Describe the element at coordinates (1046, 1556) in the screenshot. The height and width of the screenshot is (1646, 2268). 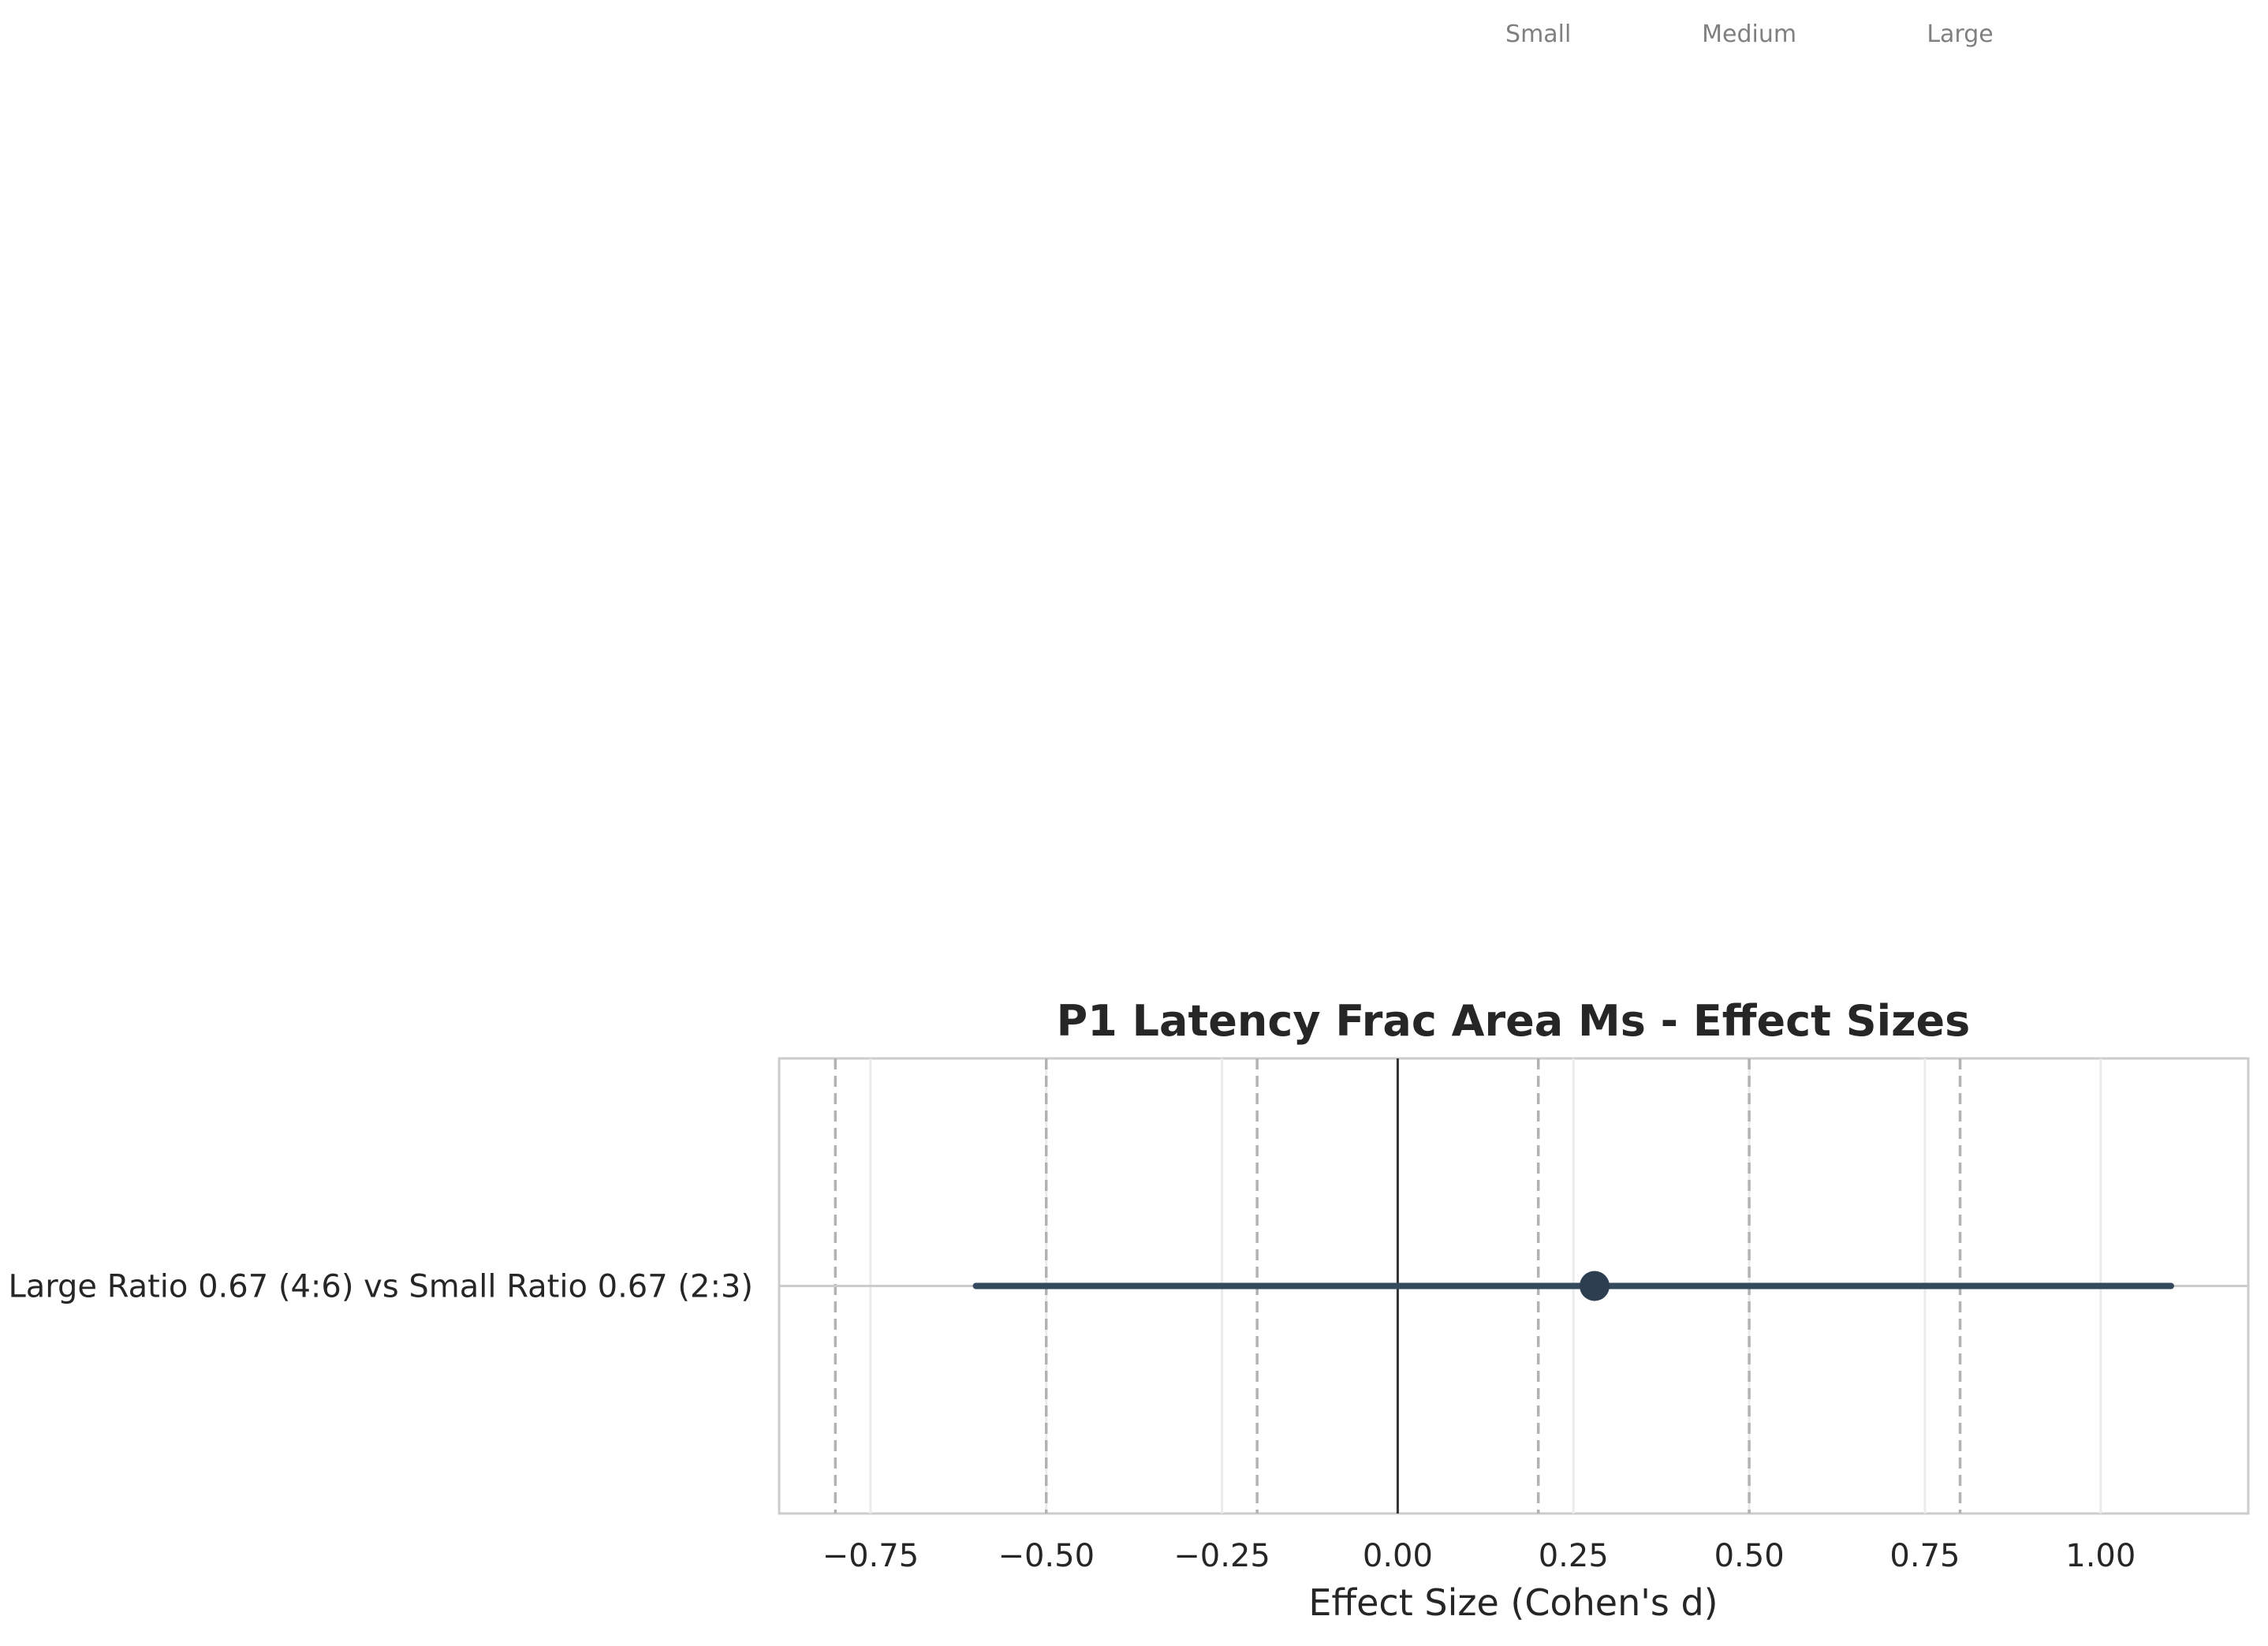
I see `x-tick-label: −0.50` at that location.